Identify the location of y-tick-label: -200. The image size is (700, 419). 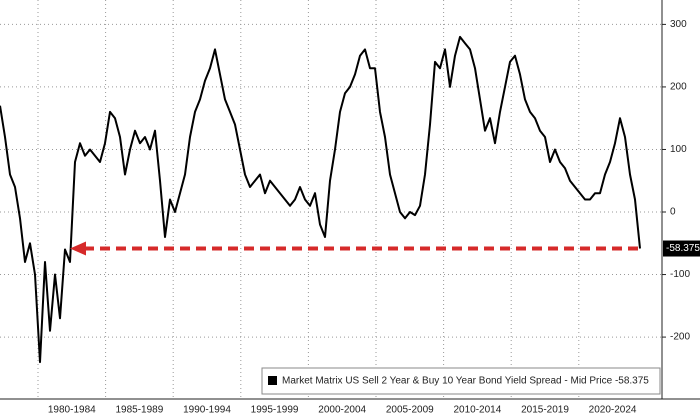
(680, 337).